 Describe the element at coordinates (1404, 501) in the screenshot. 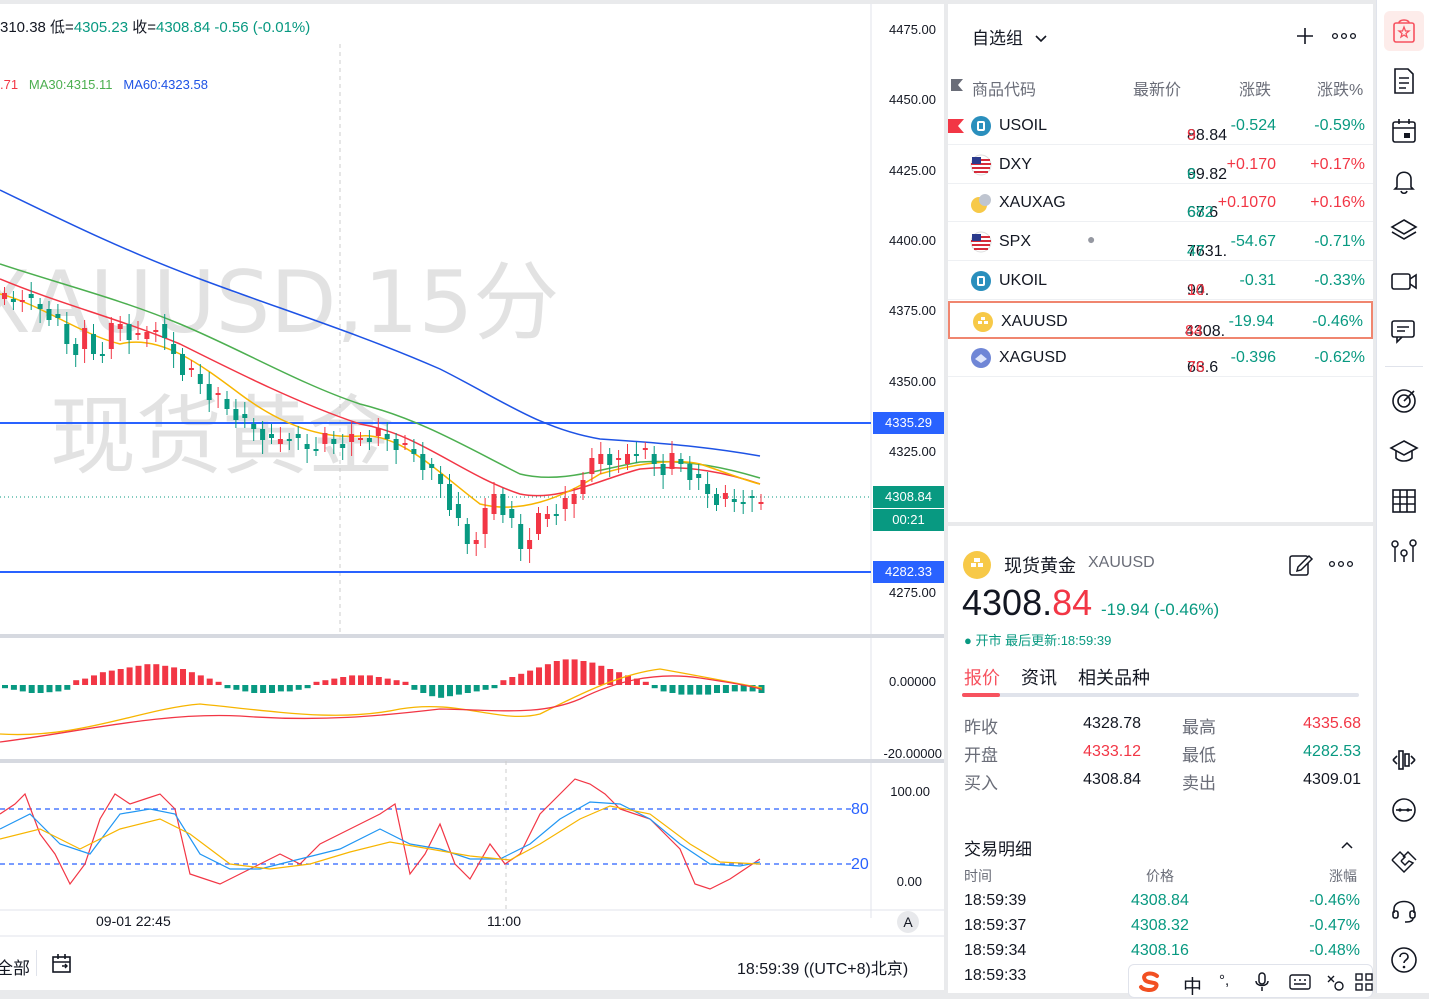

I see `grid-table-icon` at that location.